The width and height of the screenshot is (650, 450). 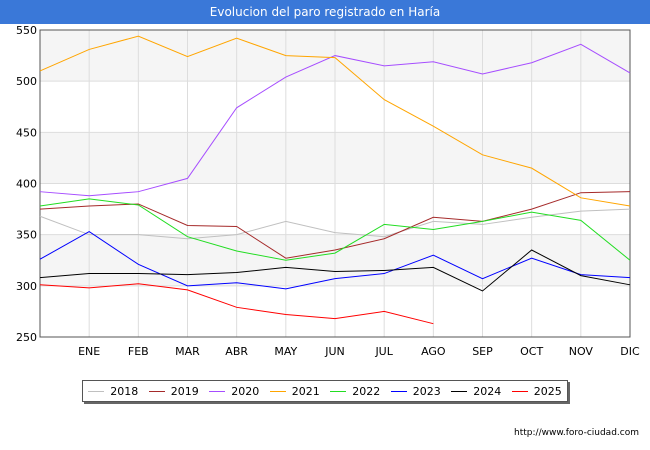 What do you see at coordinates (236, 351) in the screenshot?
I see `x-tick-label: ABR` at bounding box center [236, 351].